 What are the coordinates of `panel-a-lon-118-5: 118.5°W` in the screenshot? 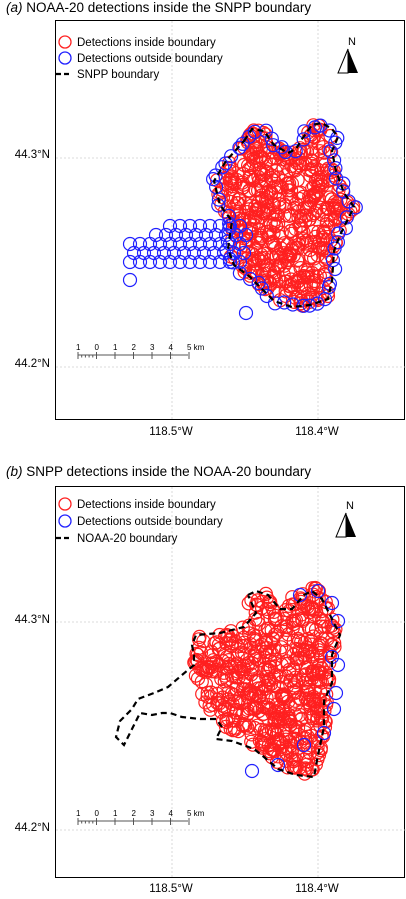 It's located at (171, 432).